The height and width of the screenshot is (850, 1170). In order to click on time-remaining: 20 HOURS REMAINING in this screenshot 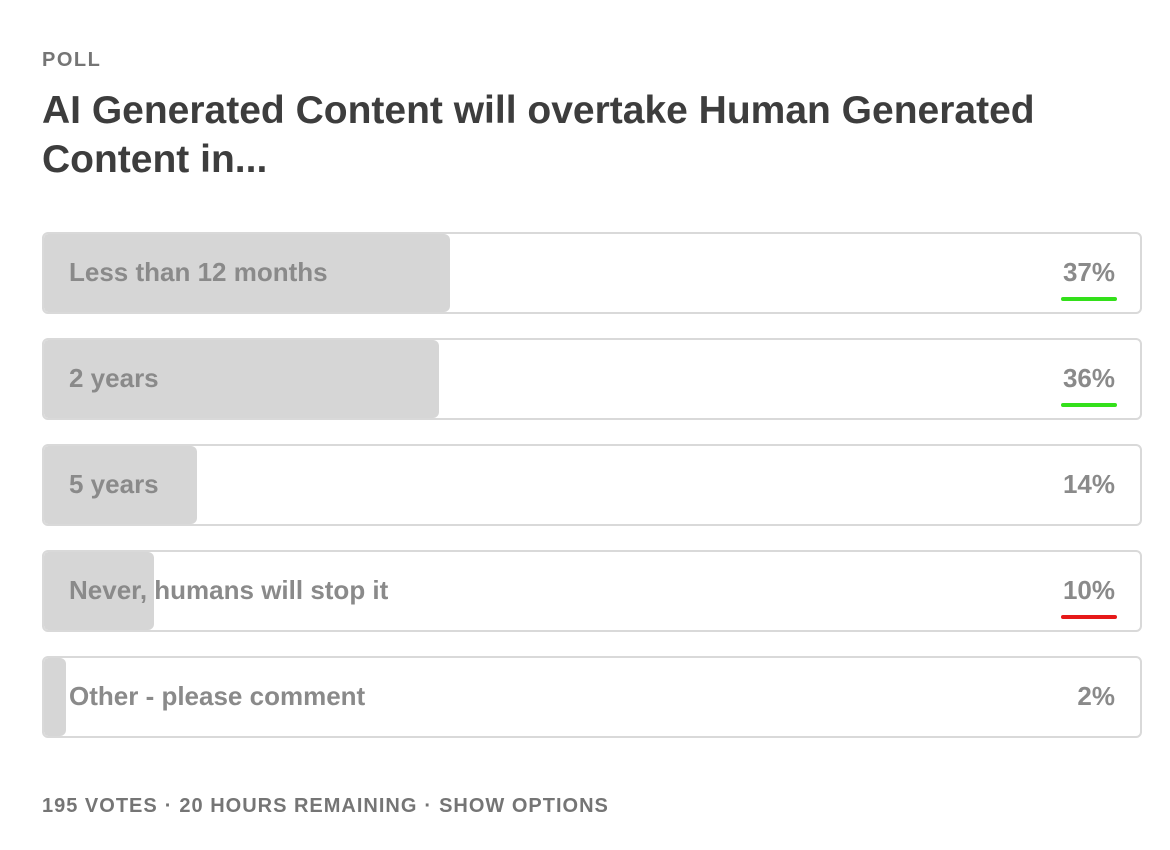, I will do `click(298, 806)`.